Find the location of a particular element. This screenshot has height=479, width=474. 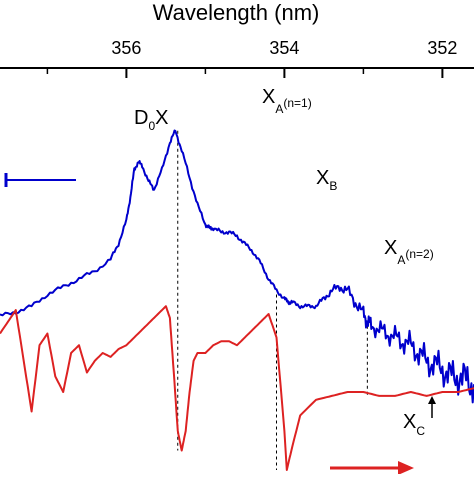

xc-arrow-up is located at coordinates (432, 407).